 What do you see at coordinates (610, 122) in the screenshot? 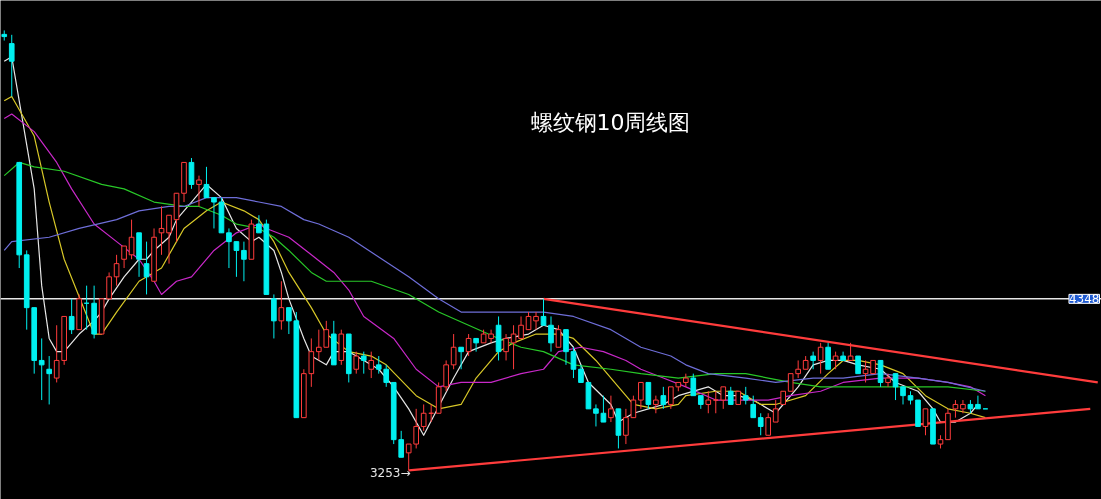
I see `text: 螺纹钢10周线图` at bounding box center [610, 122].